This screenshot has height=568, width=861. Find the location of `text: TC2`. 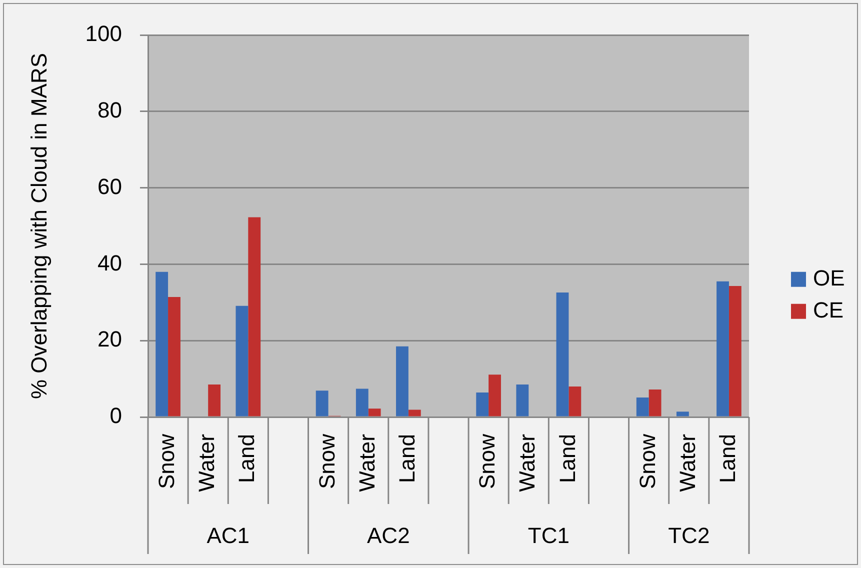

text: TC2 is located at coordinates (689, 535).